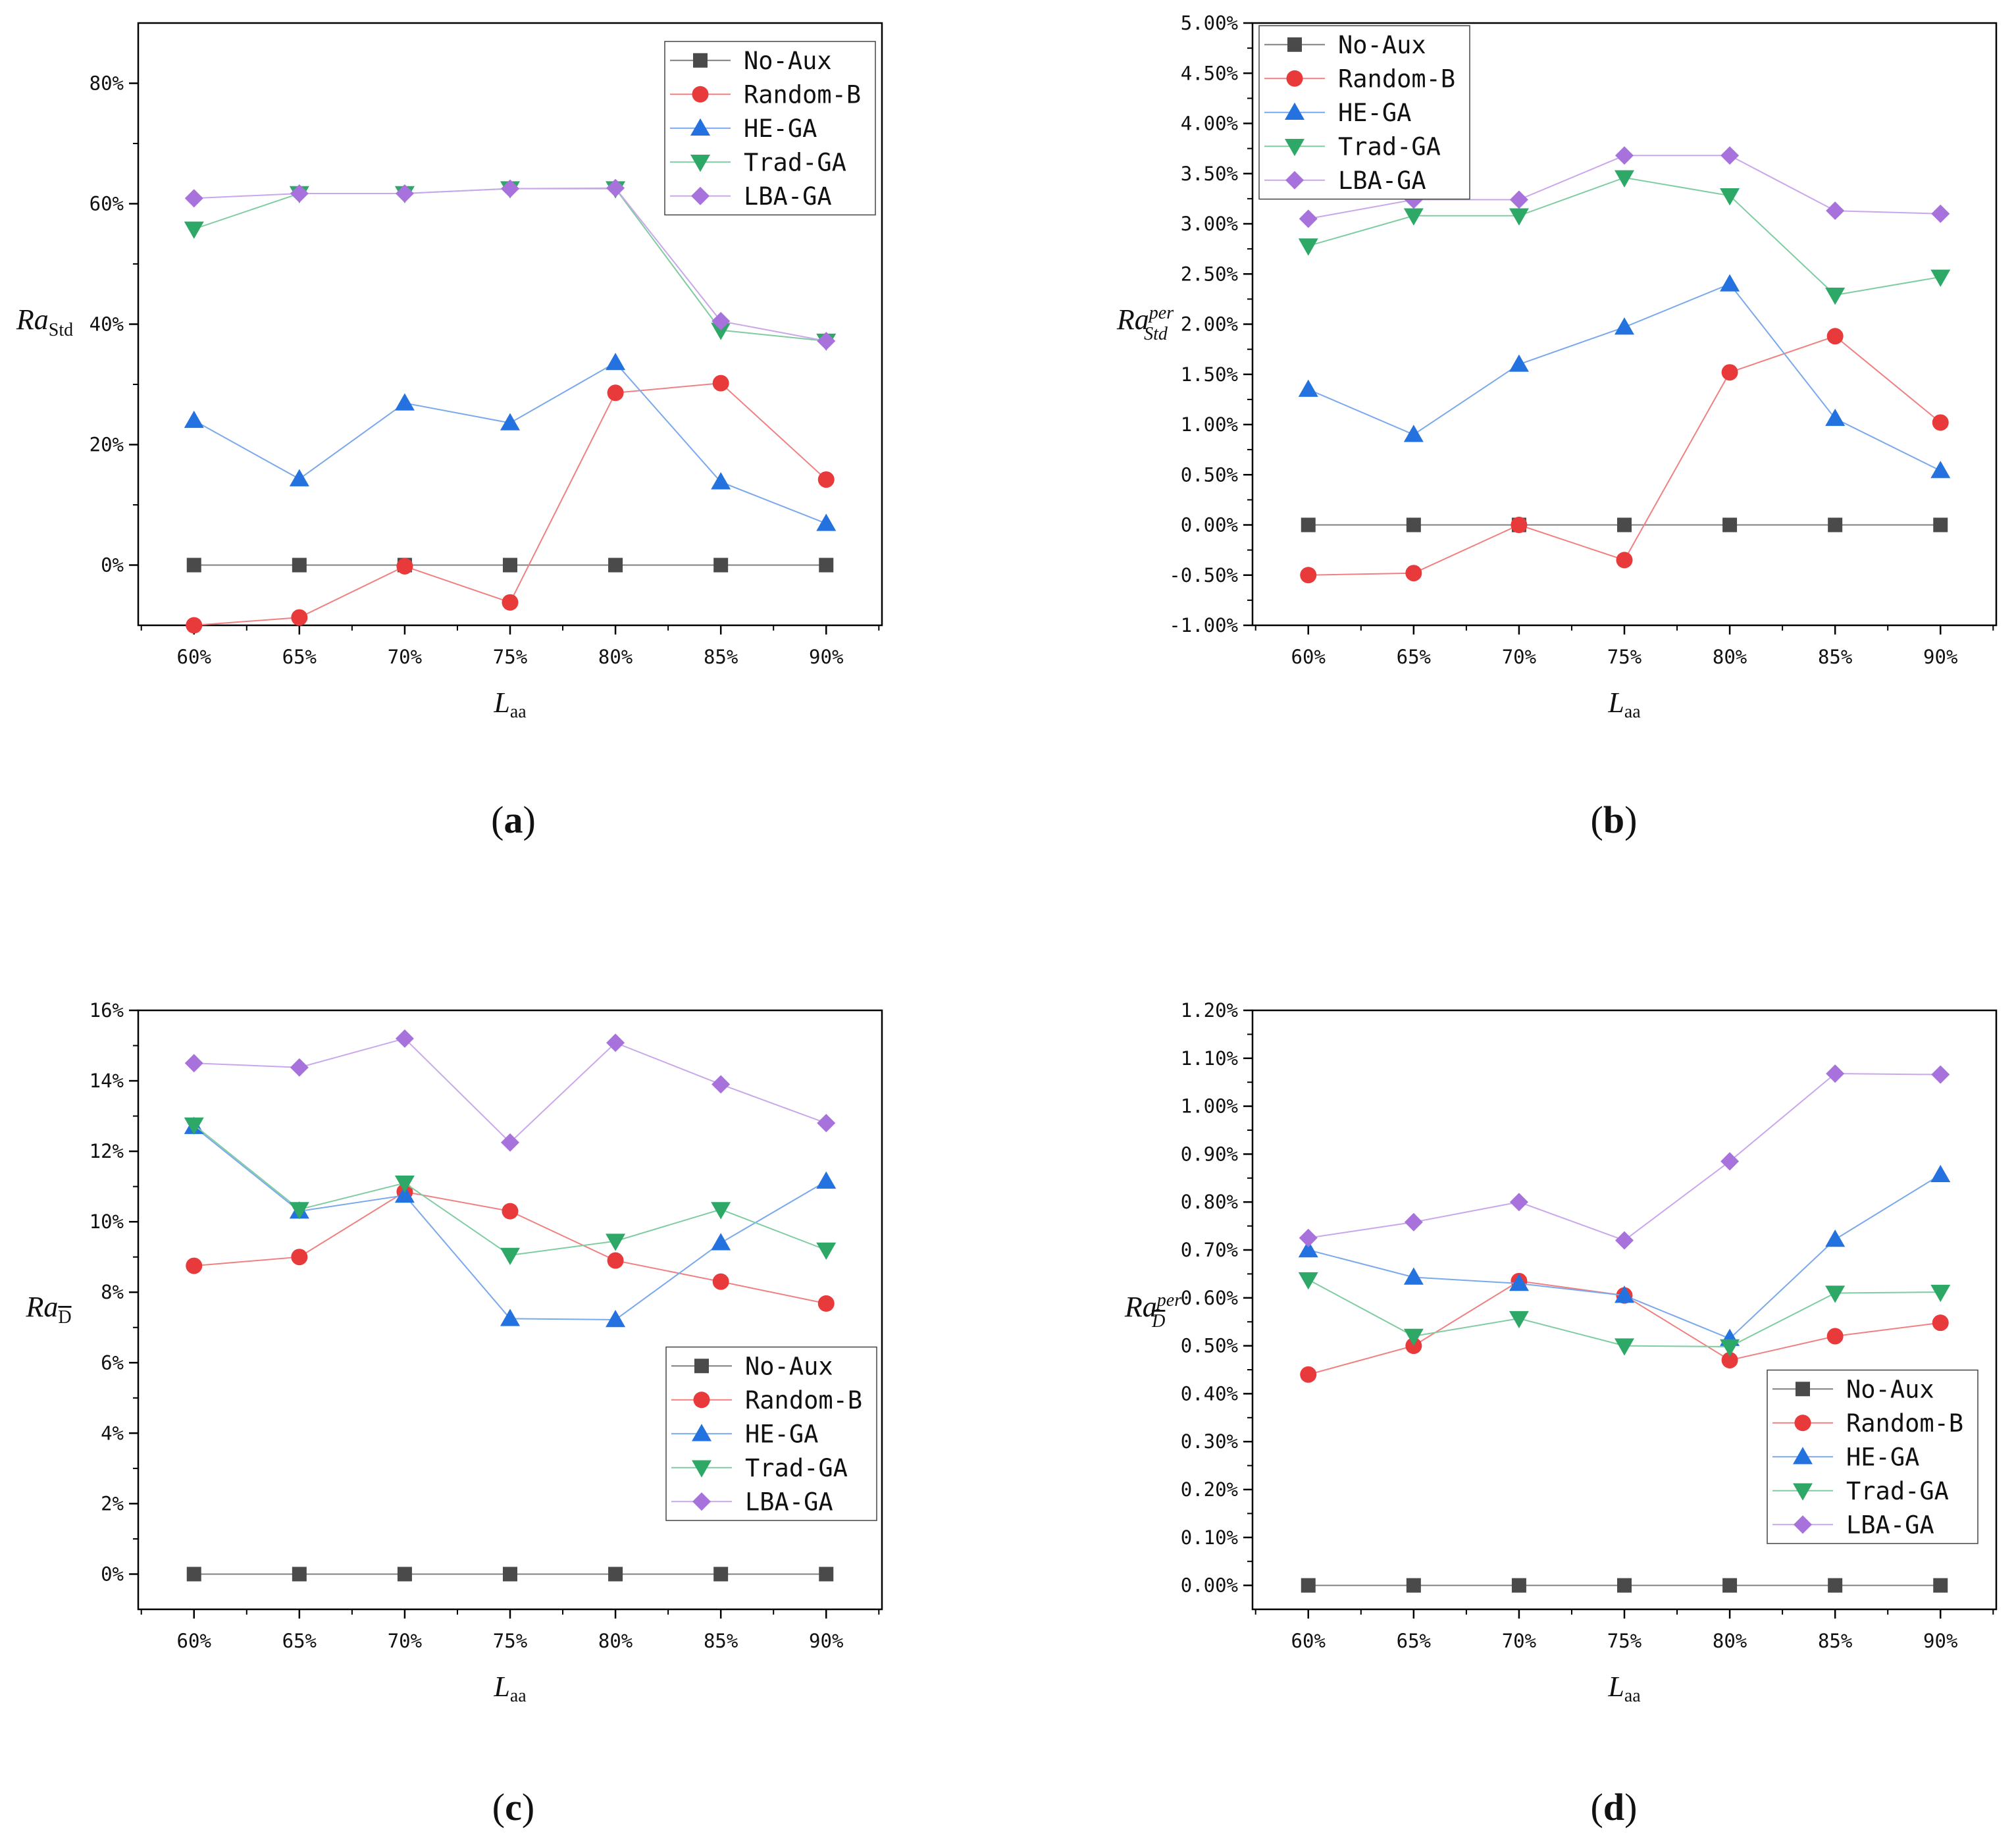 Image resolution: width=2016 pixels, height=1843 pixels. What do you see at coordinates (510, 1641) in the screenshot?
I see `x-tick-label: 75%` at bounding box center [510, 1641].